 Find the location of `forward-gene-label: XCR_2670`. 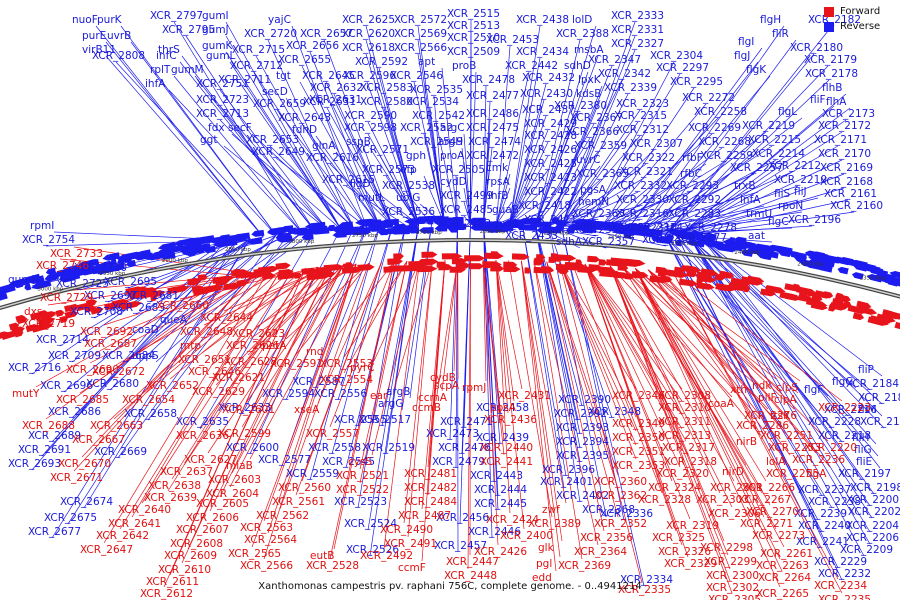

forward-gene-label: XCR_2670 is located at coordinates (84, 464).